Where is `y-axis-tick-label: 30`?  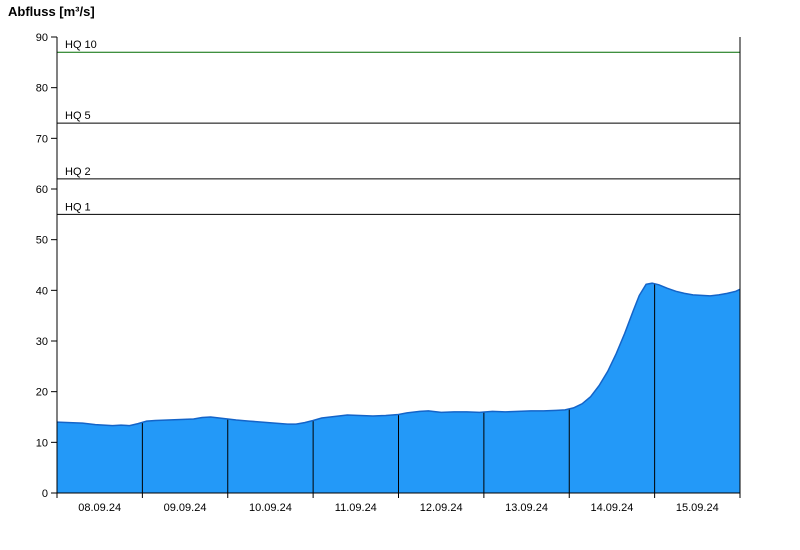 y-axis-tick-label: 30 is located at coordinates (42, 342).